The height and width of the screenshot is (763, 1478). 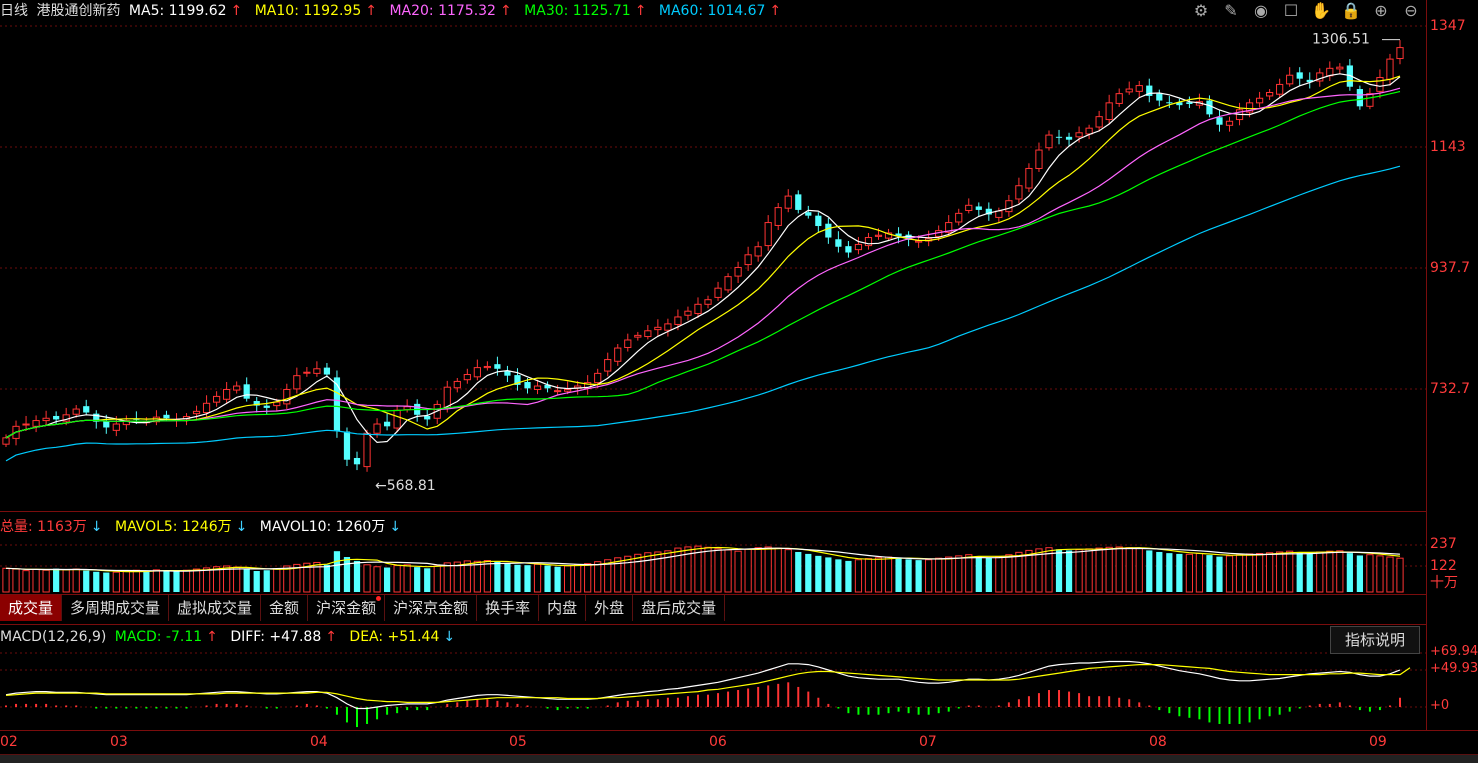 I want to click on tab-virtual-volume: 虚拟成交量, so click(x=215, y=608).